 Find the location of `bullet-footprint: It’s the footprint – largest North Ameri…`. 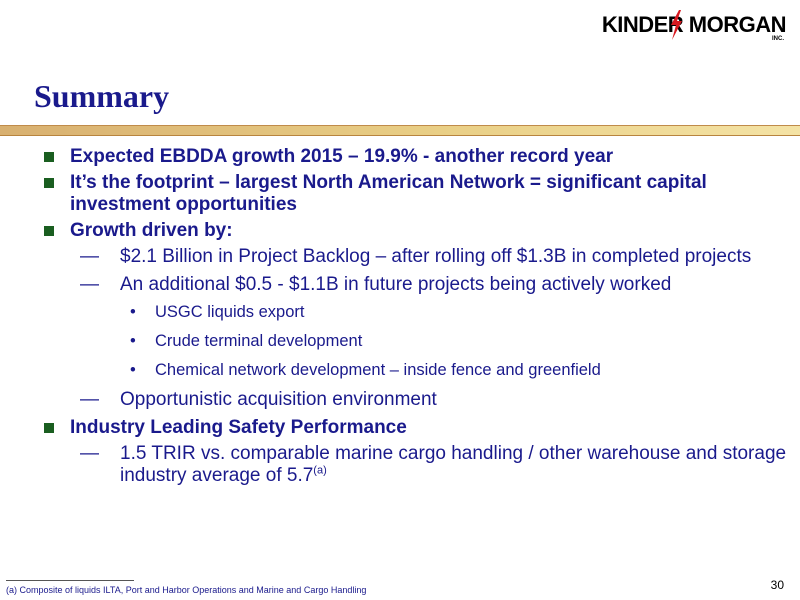

bullet-footprint: It’s the footprint – largest North Ameri… is located at coordinates (415, 194).